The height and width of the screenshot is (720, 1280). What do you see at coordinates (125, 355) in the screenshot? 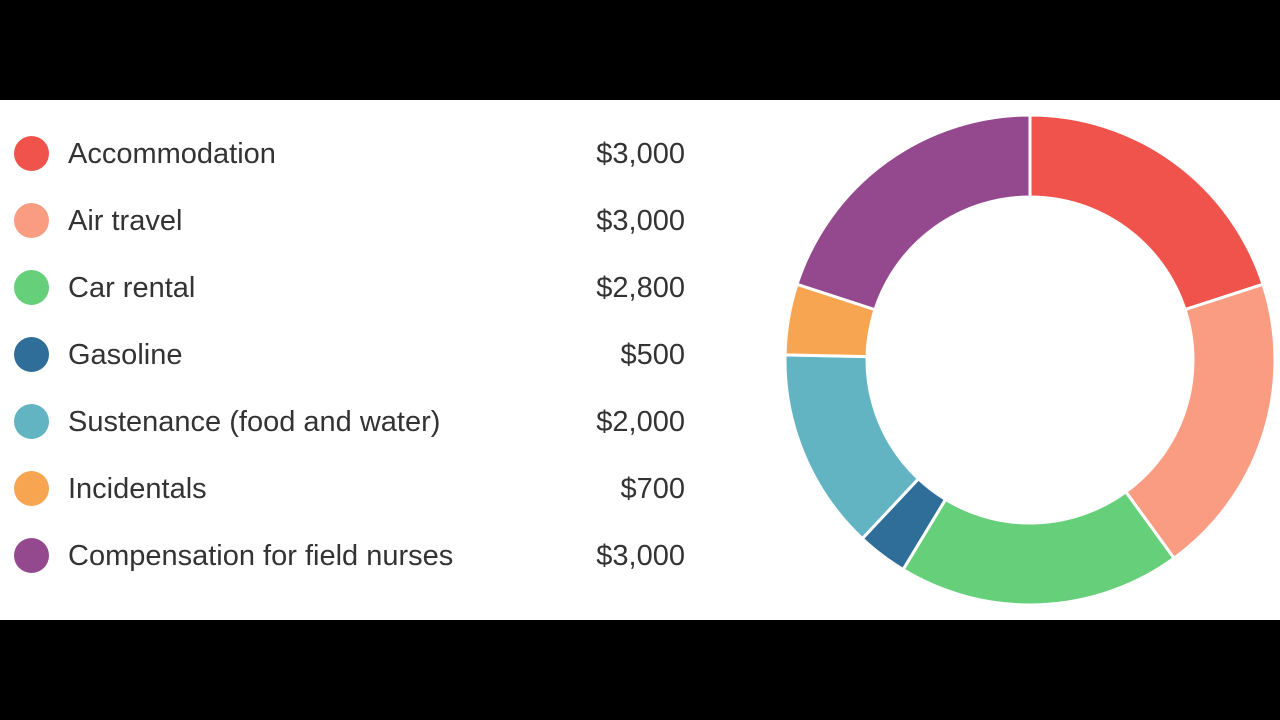
I see `legend-label: Gasoline` at bounding box center [125, 355].